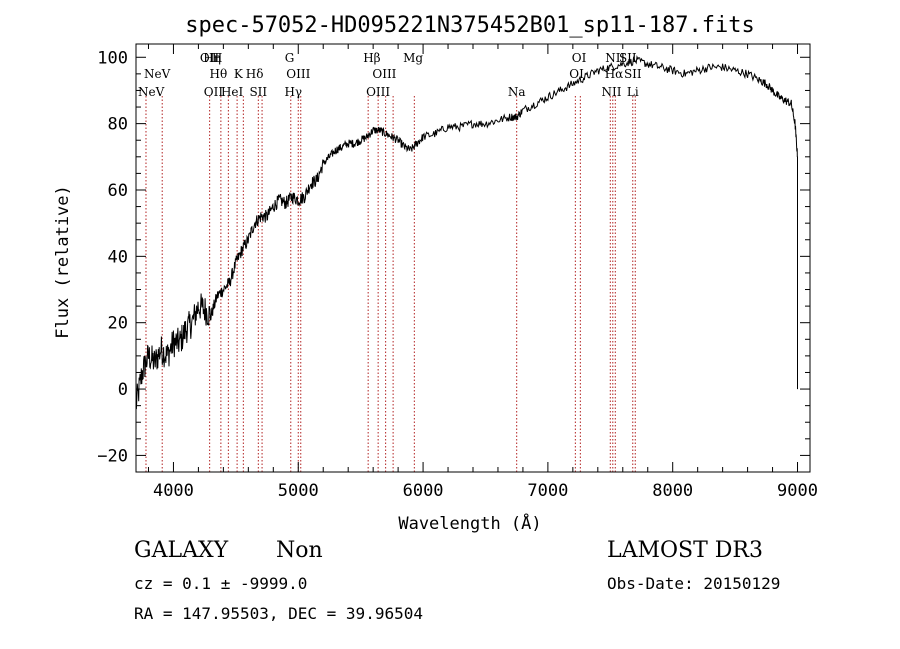 This screenshot has height=649, width=900. What do you see at coordinates (63, 262) in the screenshot?
I see `y-axis-label: Flux (relative)` at bounding box center [63, 262].